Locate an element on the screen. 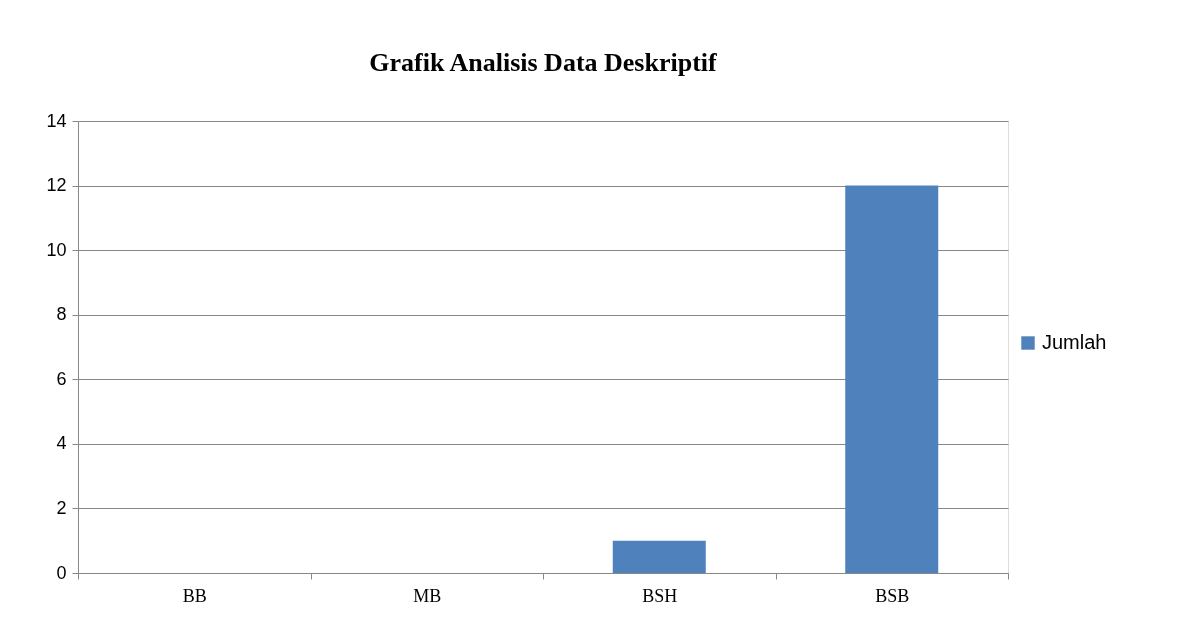 This screenshot has height=620, width=1193. y-tick-label: 0 is located at coordinates (61, 572).